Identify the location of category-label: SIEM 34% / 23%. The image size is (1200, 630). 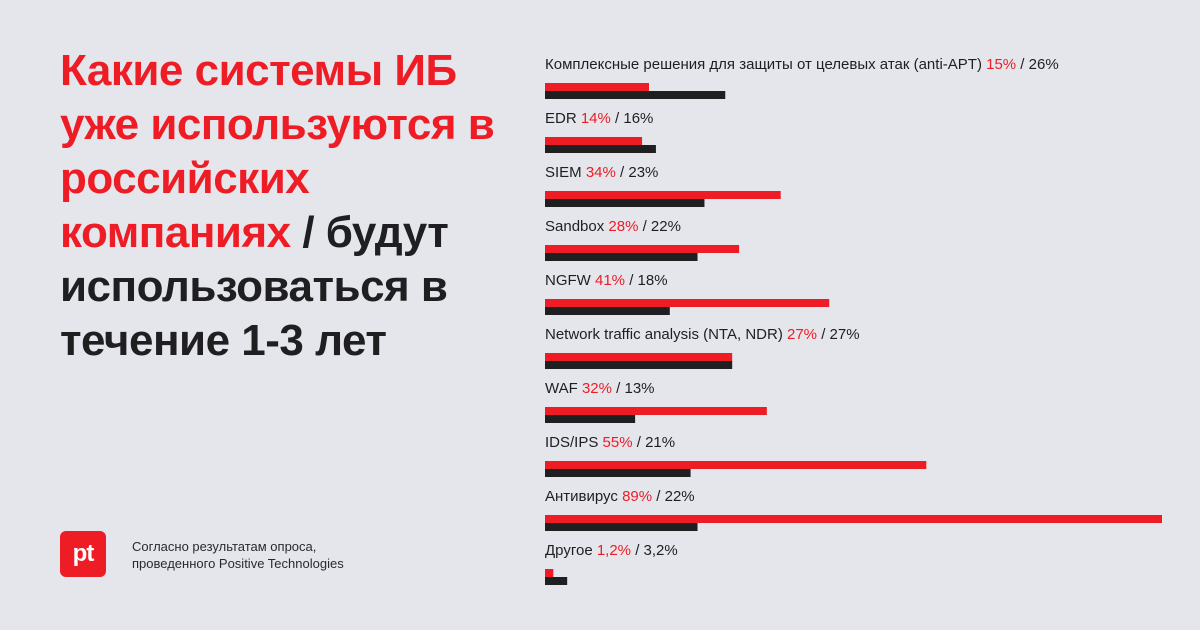
(601, 172).